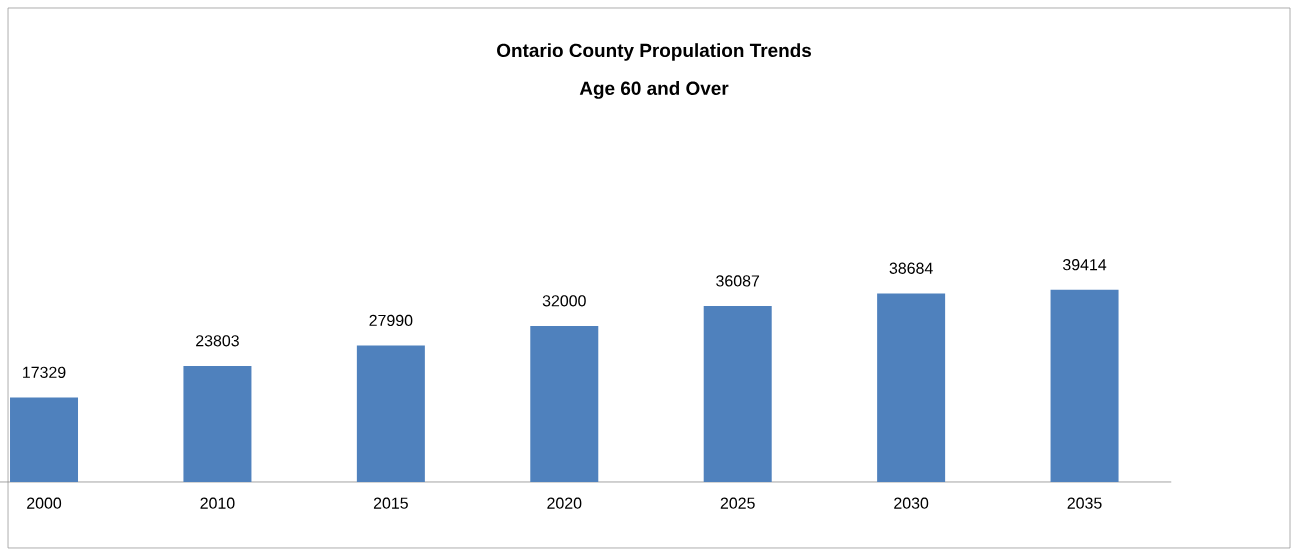 The image size is (1299, 554). I want to click on chart-subtitle: Age 60 and Over, so click(654, 90).